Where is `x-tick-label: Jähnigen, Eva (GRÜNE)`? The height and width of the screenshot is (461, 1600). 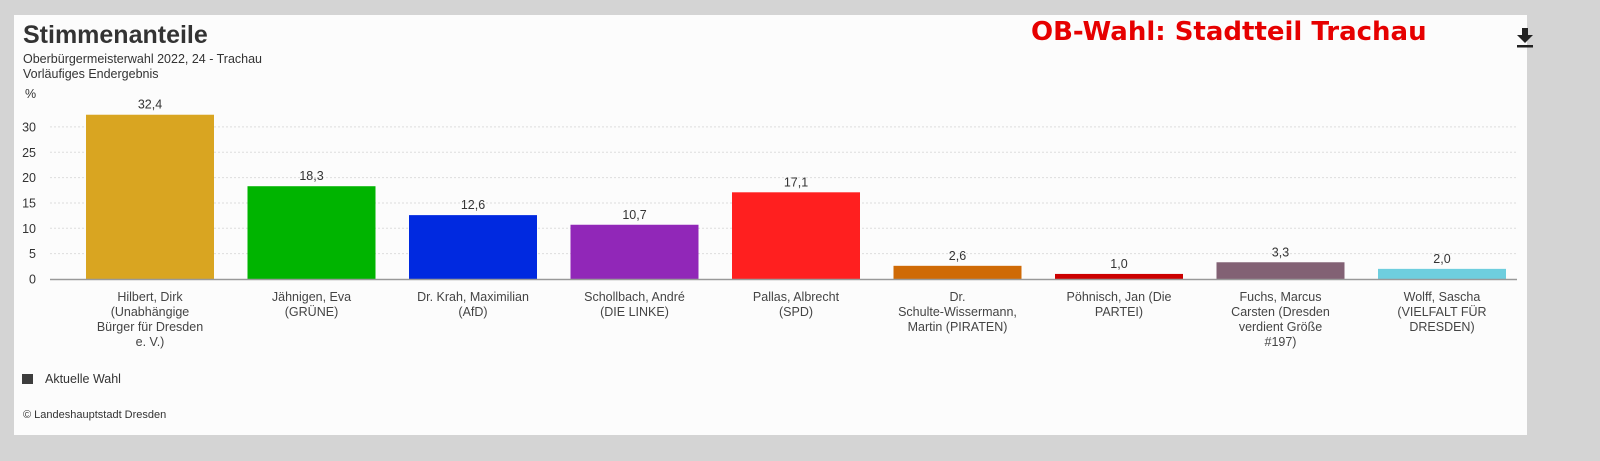 x-tick-label: Jähnigen, Eva (GRÜNE) is located at coordinates (311, 304).